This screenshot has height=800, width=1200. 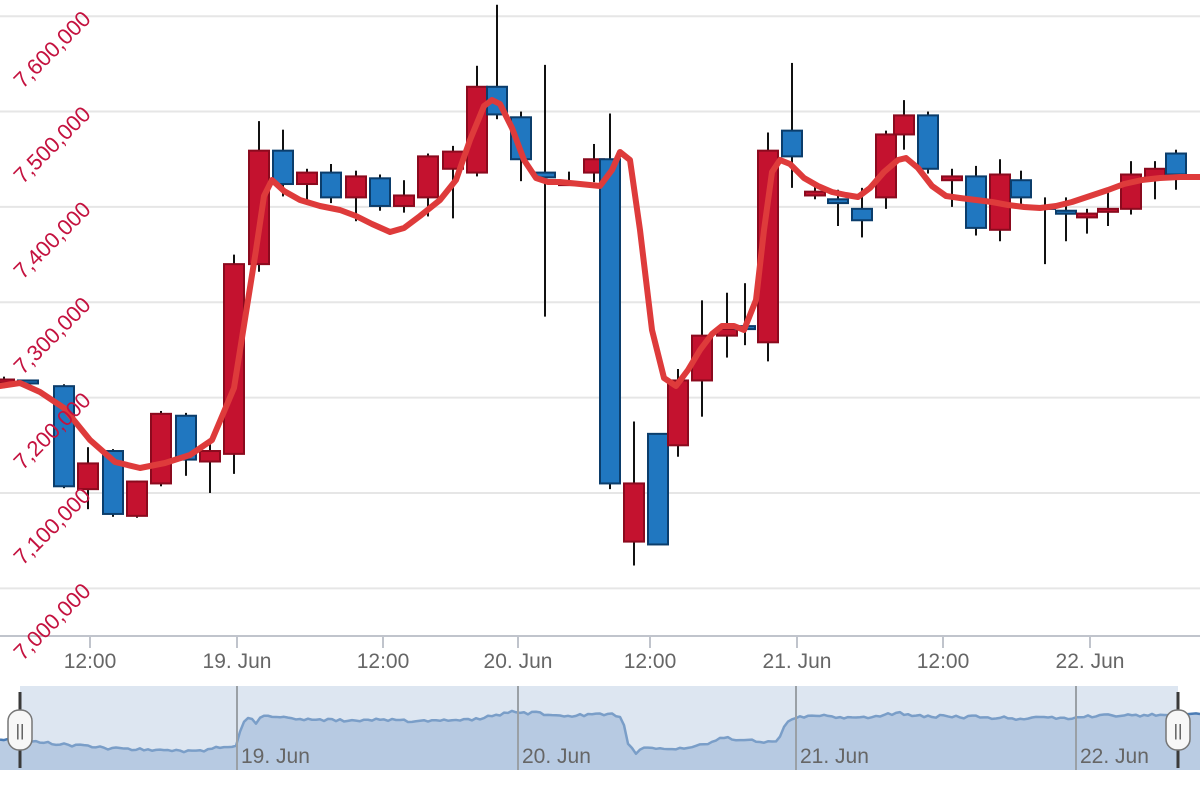 What do you see at coordinates (590, 642) in the screenshot?
I see `x-axis-ticks` at bounding box center [590, 642].